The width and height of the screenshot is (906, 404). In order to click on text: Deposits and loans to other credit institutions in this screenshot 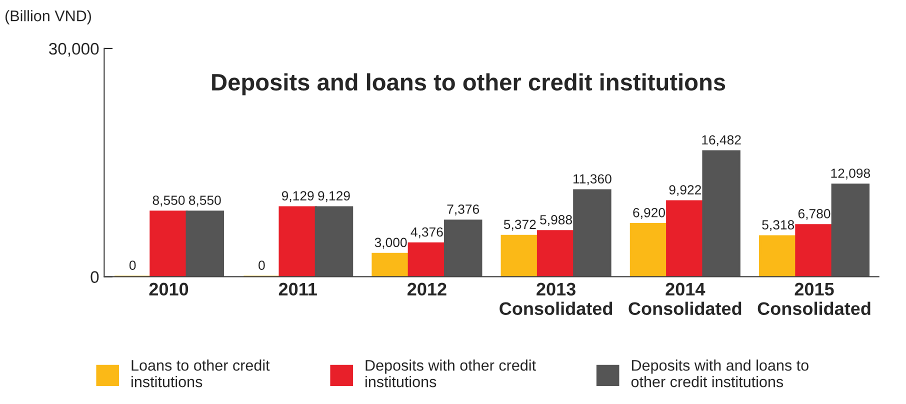, I will do `click(469, 84)`.